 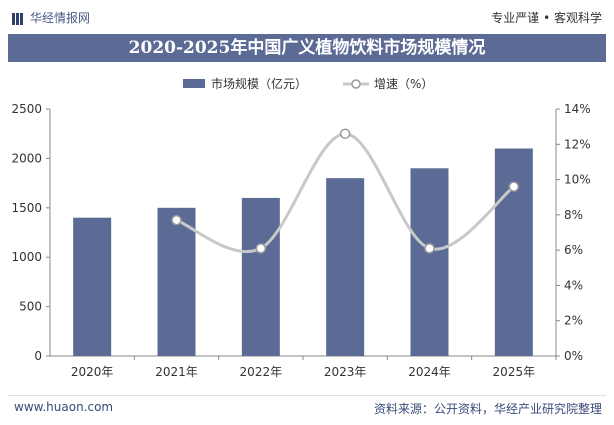 What do you see at coordinates (26, 158) in the screenshot?
I see `y-left-tick-label: 2000` at bounding box center [26, 158].